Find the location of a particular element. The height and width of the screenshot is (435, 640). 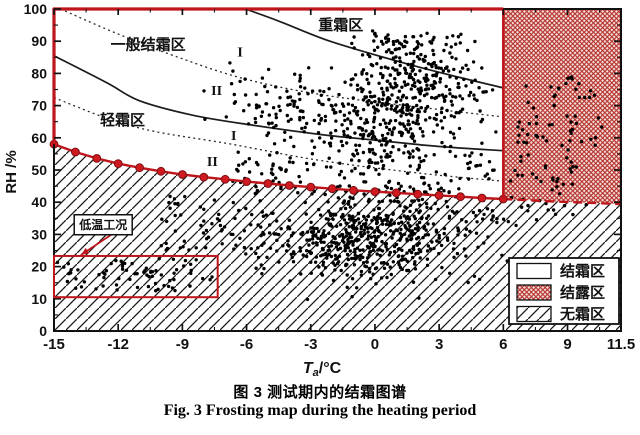

y-tick-label: 50 is located at coordinates (39, 170).